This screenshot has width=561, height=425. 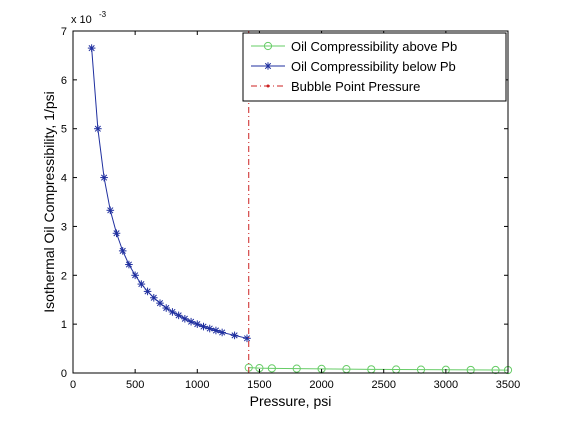 I want to click on legend-label-2: Bubble Point Pressure, so click(x=355, y=86).